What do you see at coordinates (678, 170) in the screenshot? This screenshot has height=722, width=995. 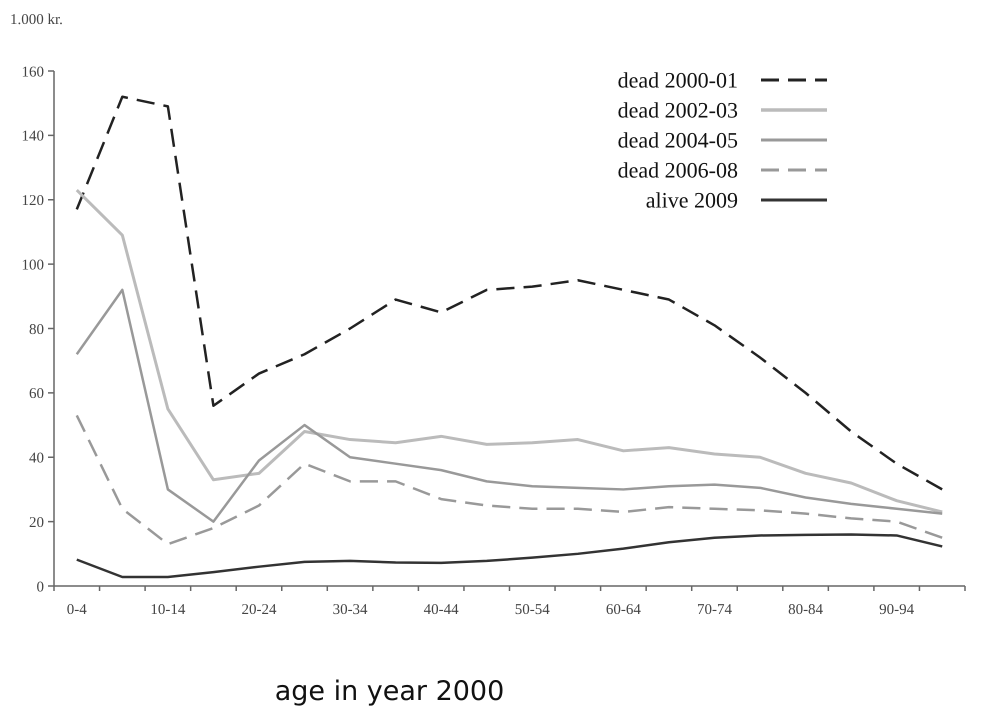 I see `legend-label: dead 2006-08` at bounding box center [678, 170].